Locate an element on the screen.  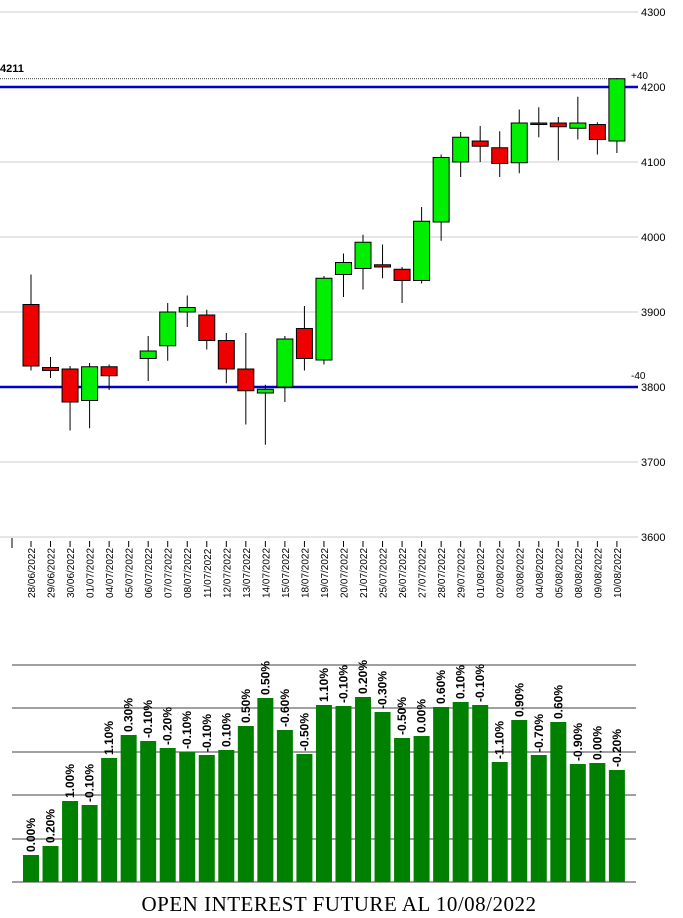
y-tick-label: 4100 is located at coordinates (653, 163).